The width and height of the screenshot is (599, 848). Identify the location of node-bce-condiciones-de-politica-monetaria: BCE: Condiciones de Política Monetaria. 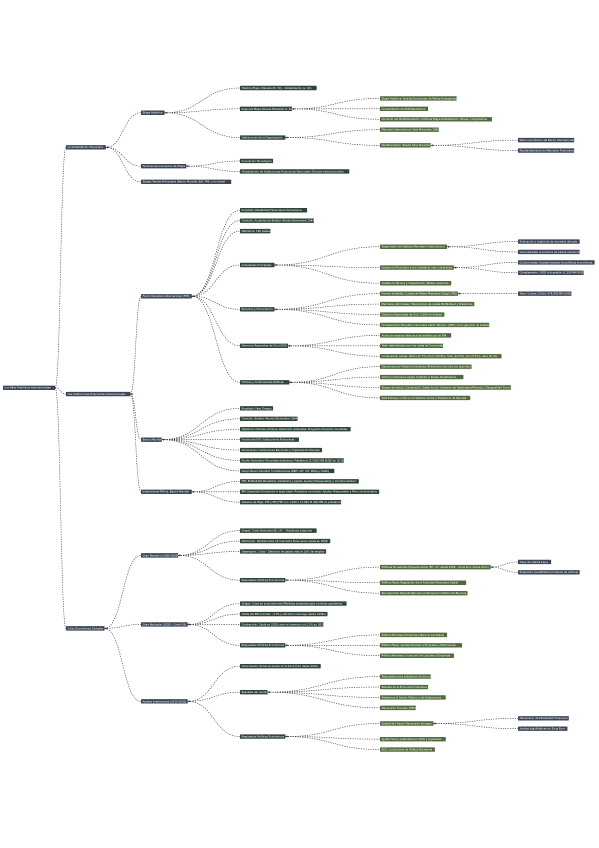
(407, 749).